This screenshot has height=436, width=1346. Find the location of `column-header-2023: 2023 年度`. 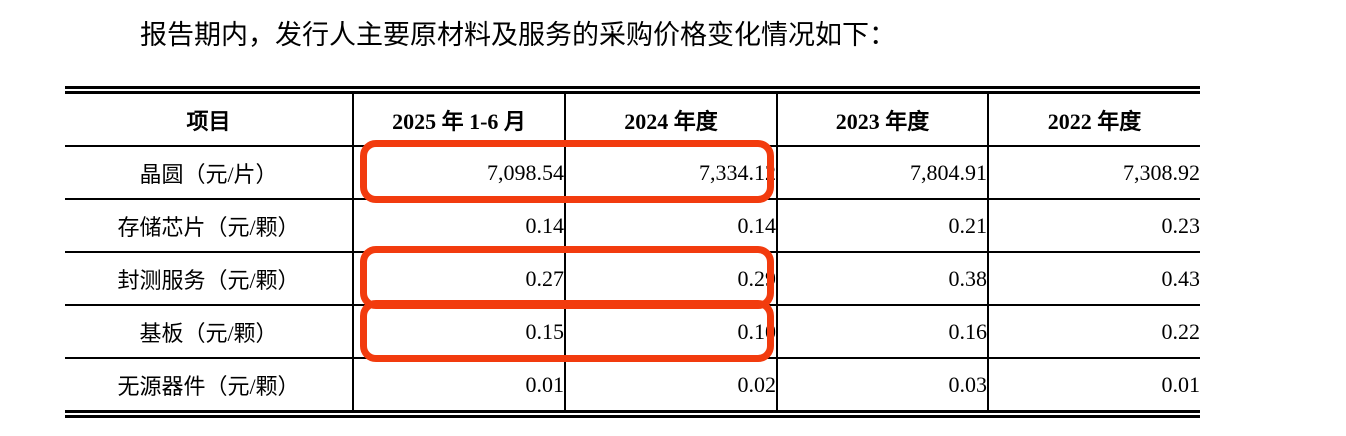

column-header-2023: 2023 年度 is located at coordinates (882, 118).